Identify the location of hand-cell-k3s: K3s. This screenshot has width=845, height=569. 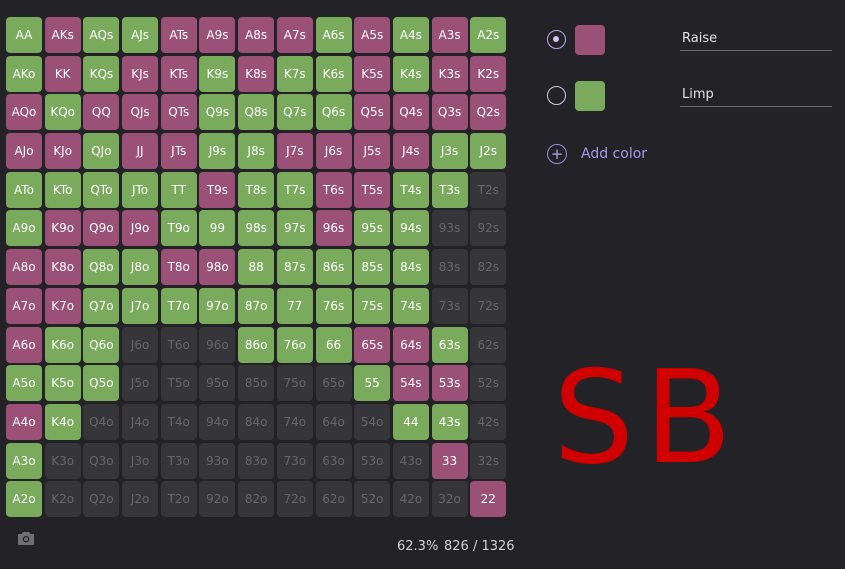
(449, 73).